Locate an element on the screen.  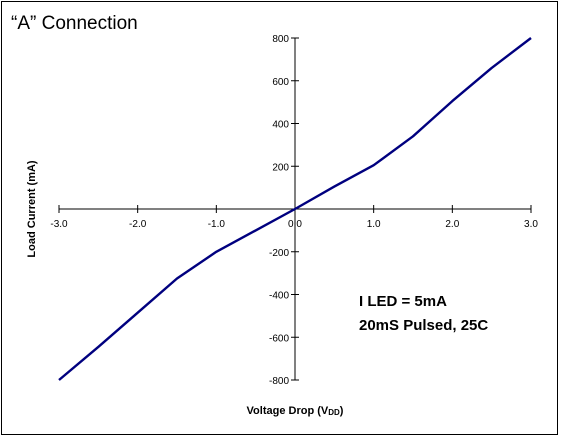
y-tick-label: -800 is located at coordinates (279, 381).